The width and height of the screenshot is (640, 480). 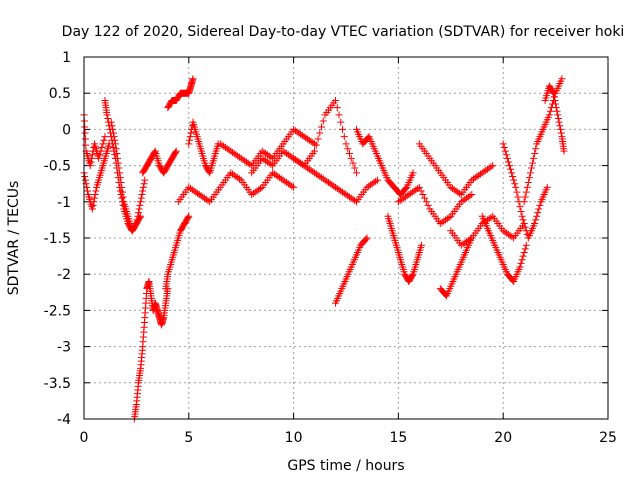 What do you see at coordinates (345, 466) in the screenshot?
I see `x-axis-title: GPS time / hours` at bounding box center [345, 466].